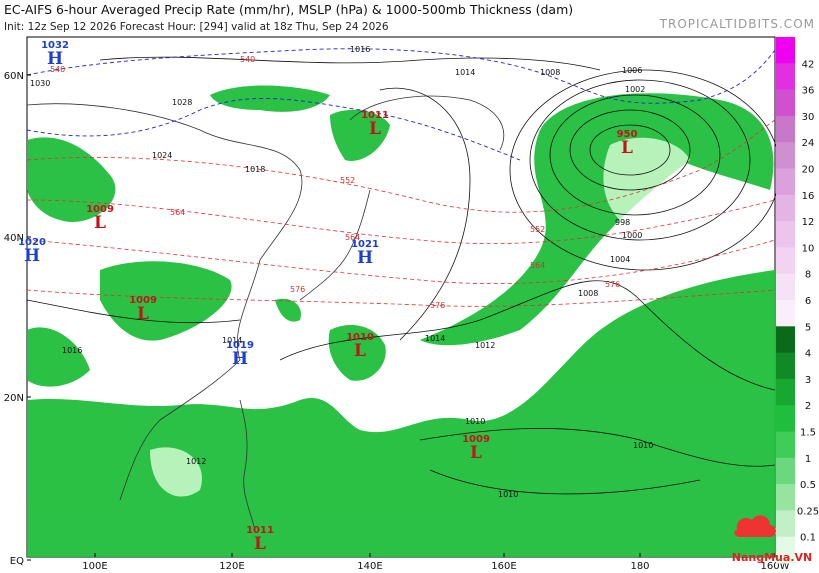  What do you see at coordinates (55, 45) in the screenshot?
I see `center-pressure: 1032` at bounding box center [55, 45].